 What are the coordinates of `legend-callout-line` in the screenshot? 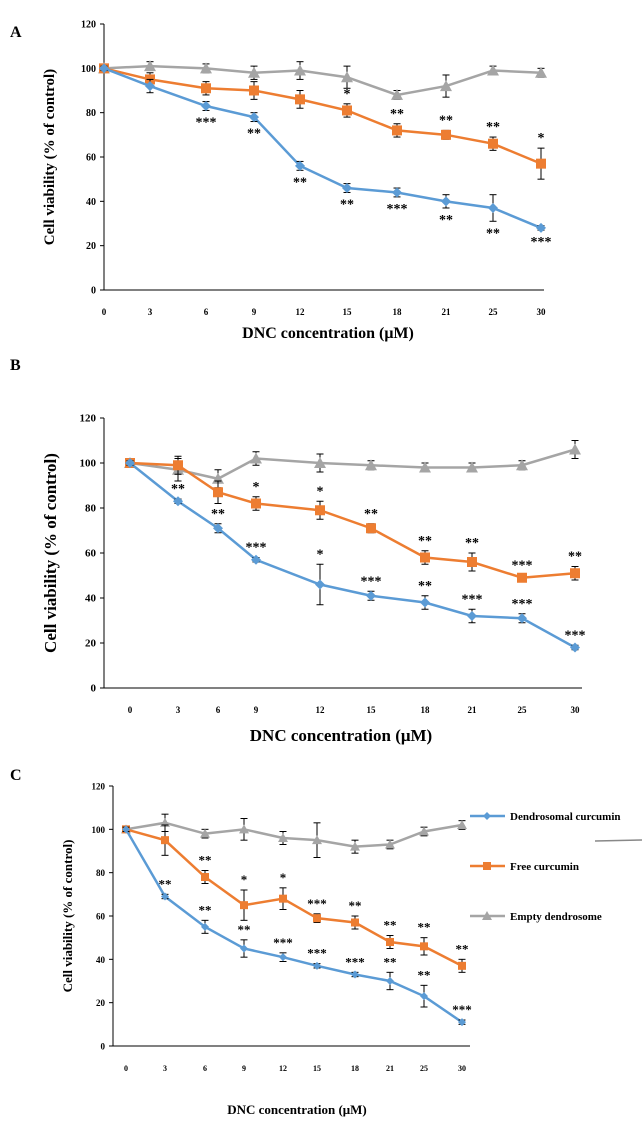 It's located at (618, 840).